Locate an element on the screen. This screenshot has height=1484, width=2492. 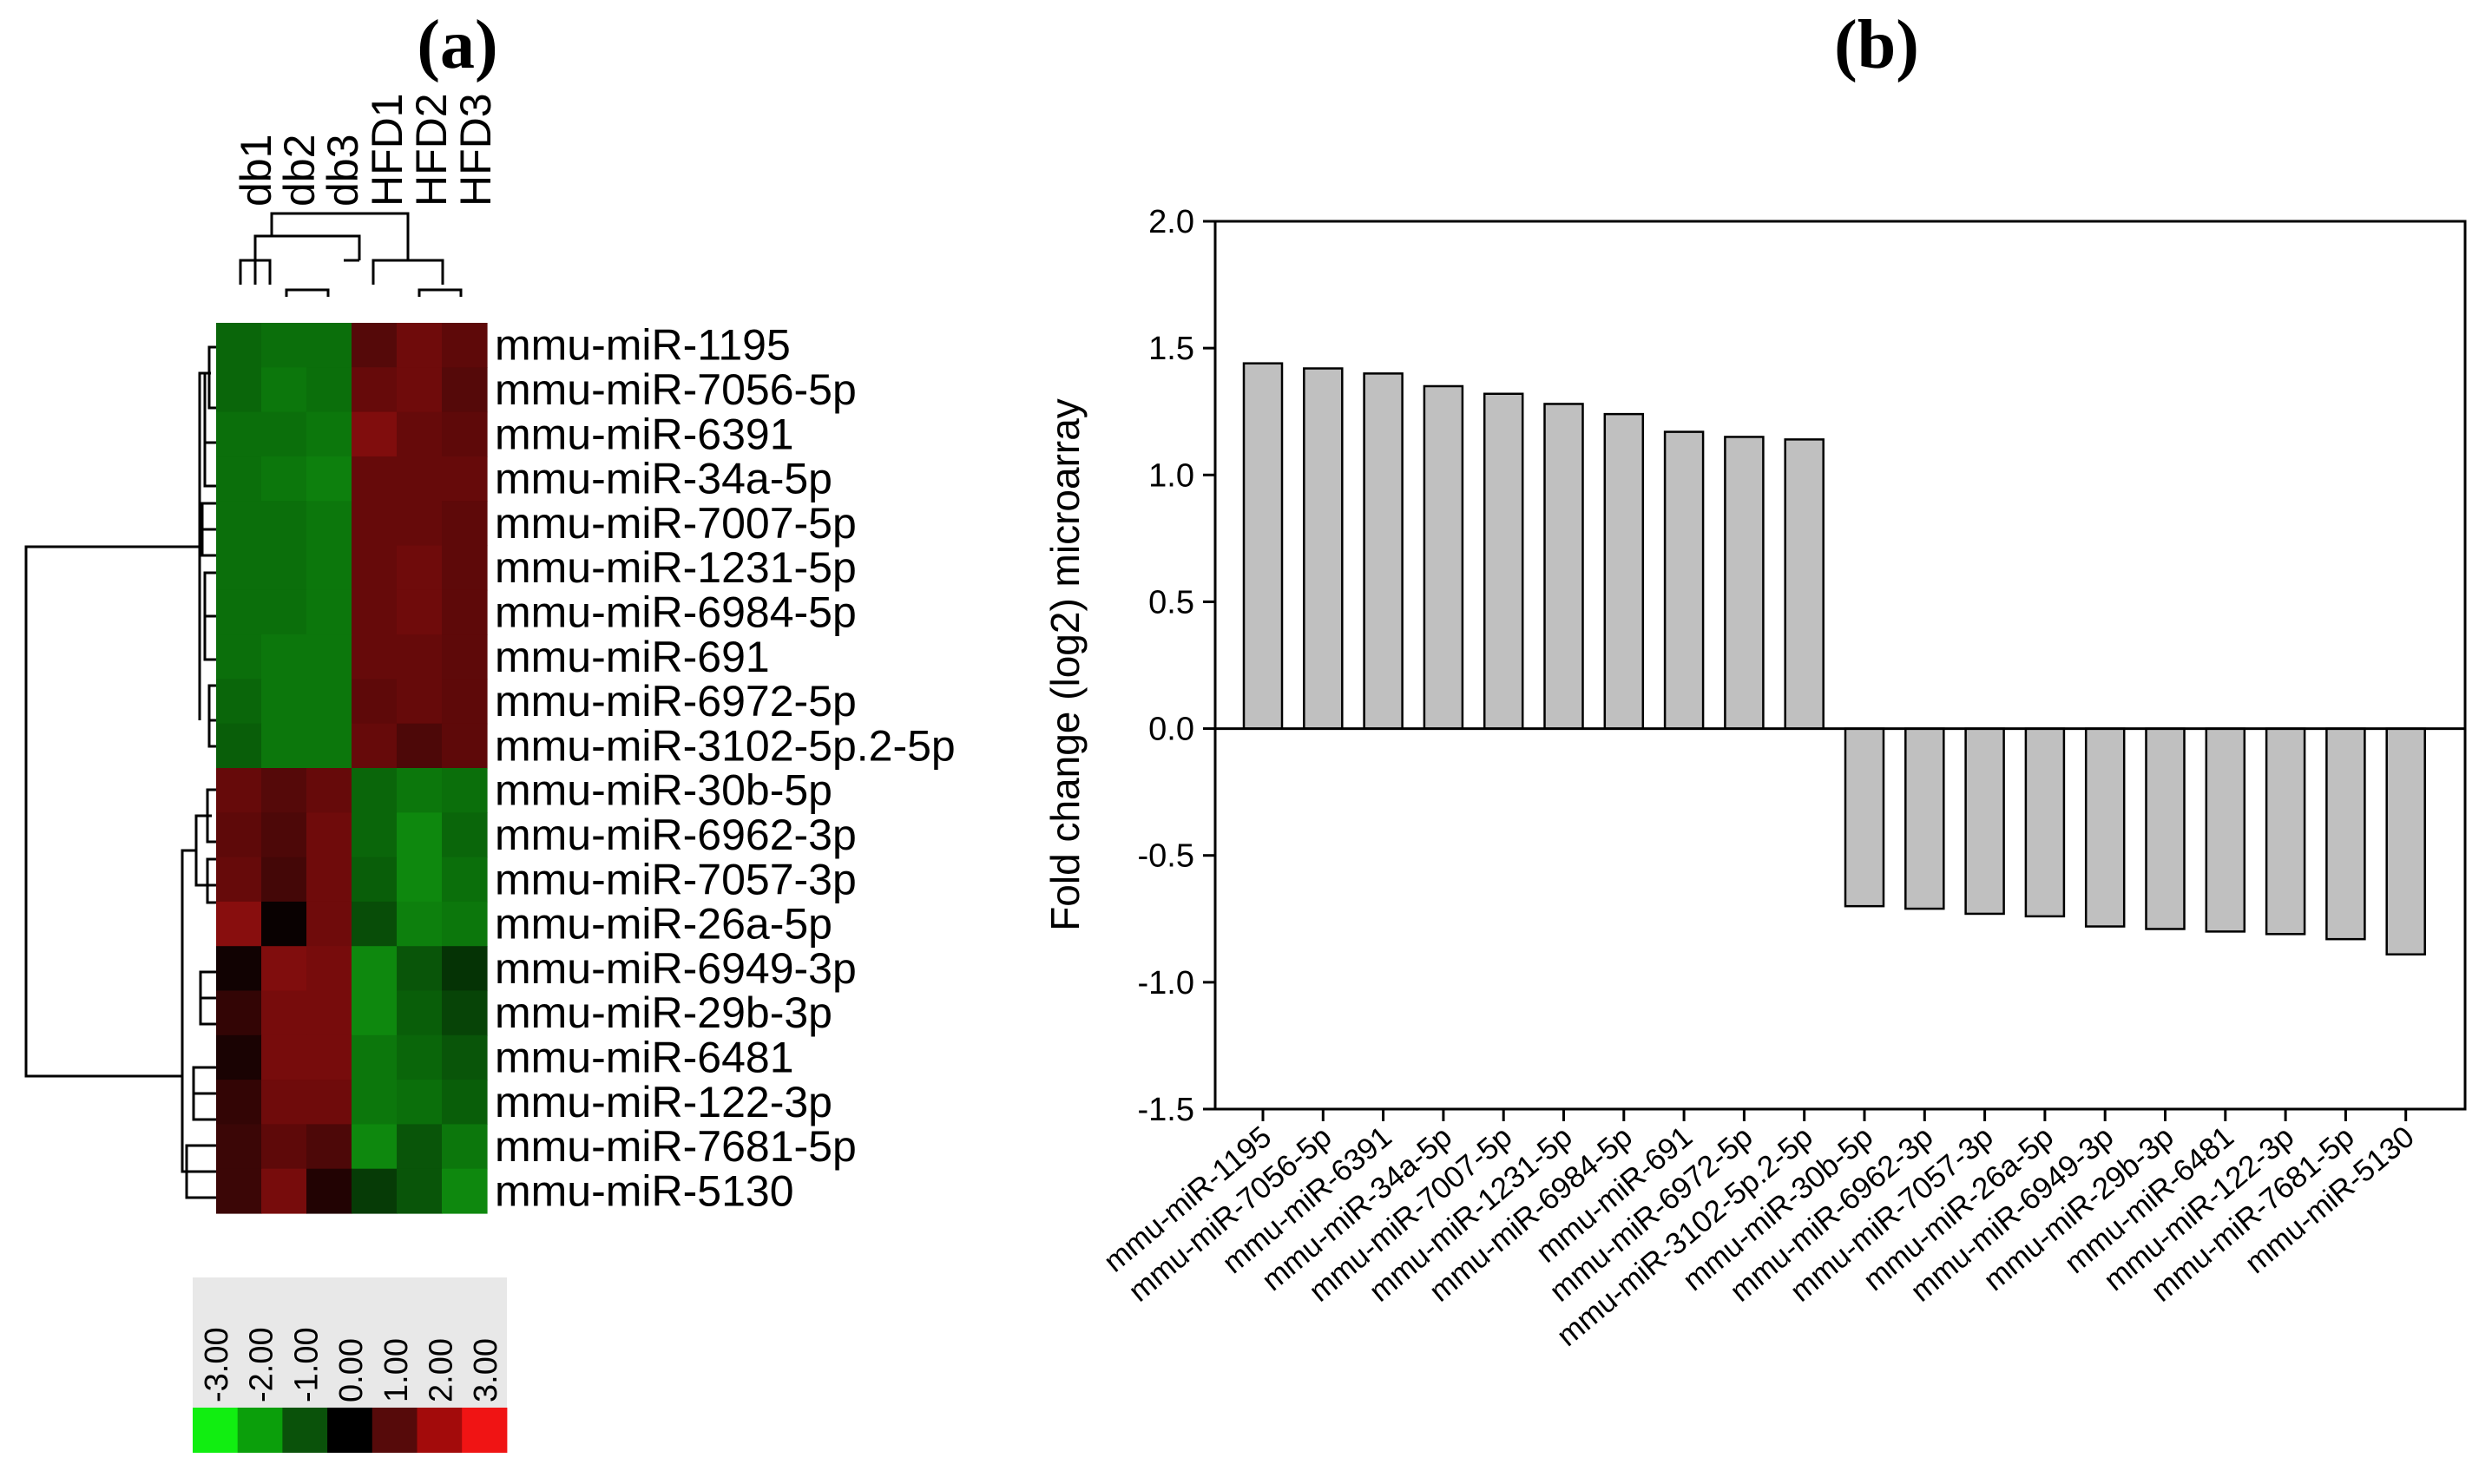
scale-label: 1.00 is located at coordinates (396, 1370).